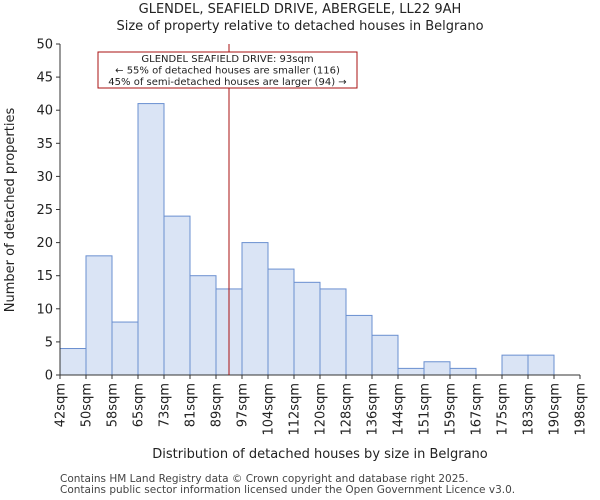 This screenshot has width=600, height=500. Describe the element at coordinates (463, 371) in the screenshot. I see `bar-159sqm` at that location.